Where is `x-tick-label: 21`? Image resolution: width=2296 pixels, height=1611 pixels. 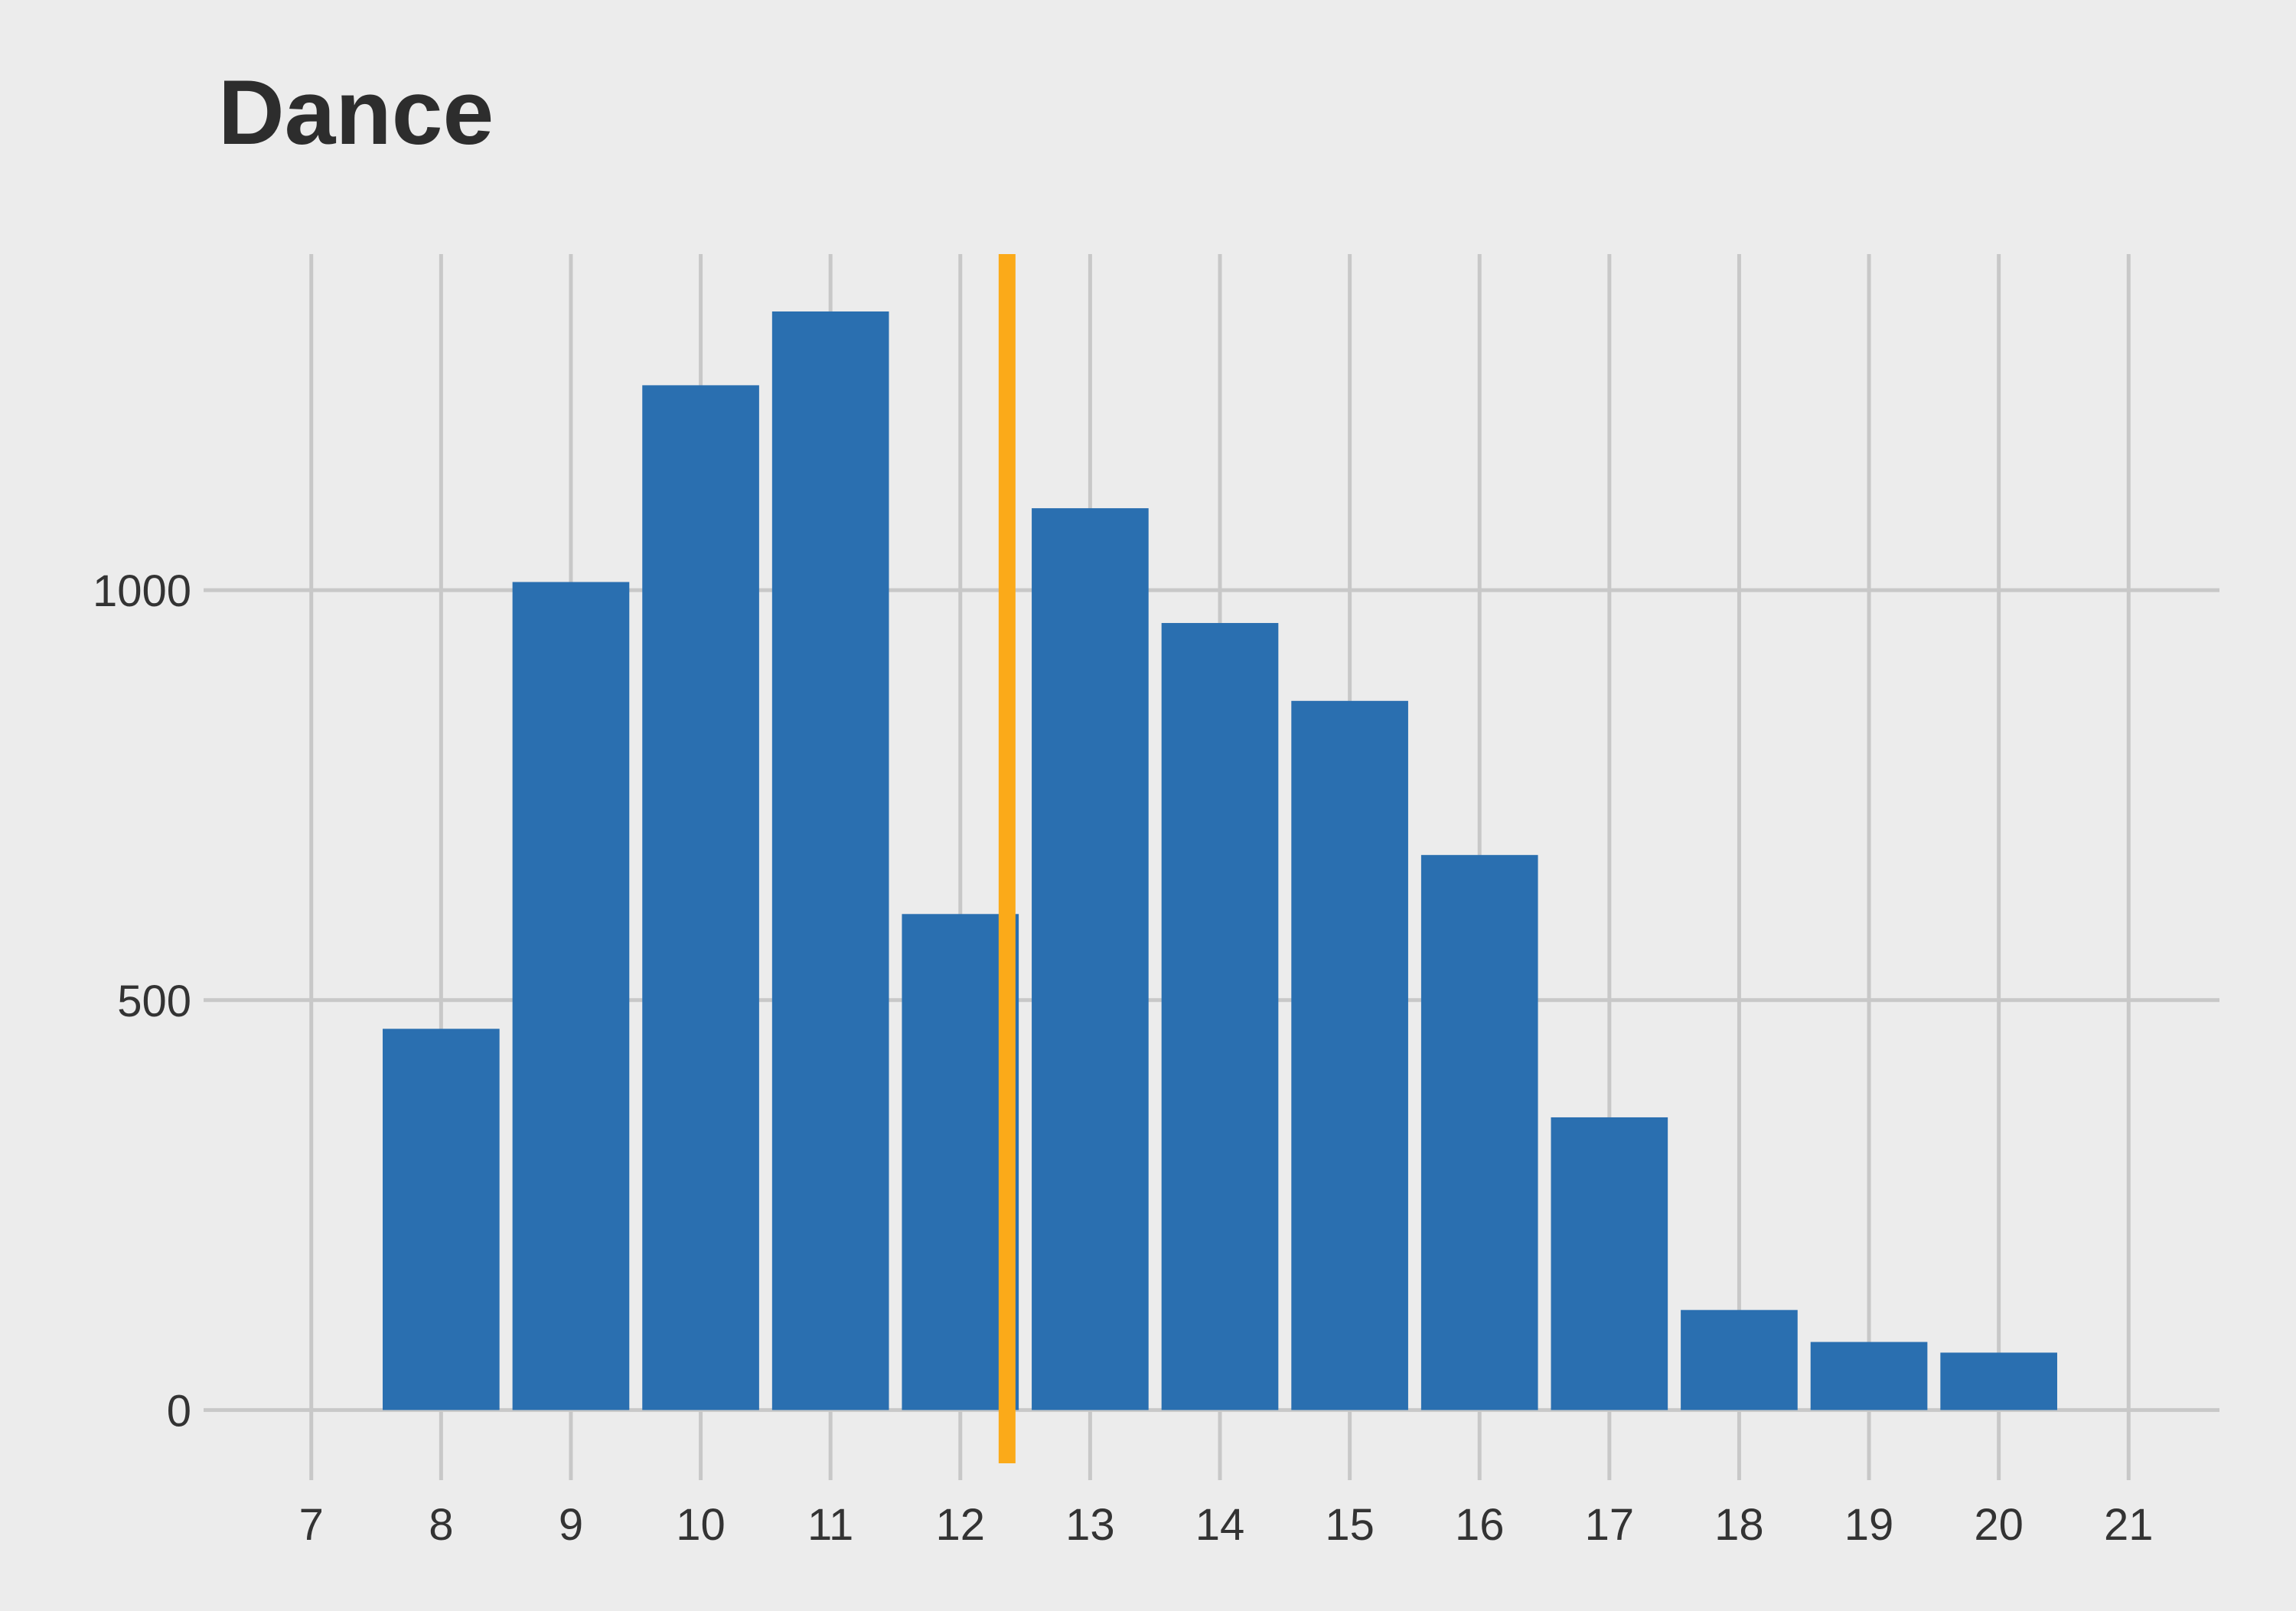 x-tick-label: 21 is located at coordinates (2129, 1525).